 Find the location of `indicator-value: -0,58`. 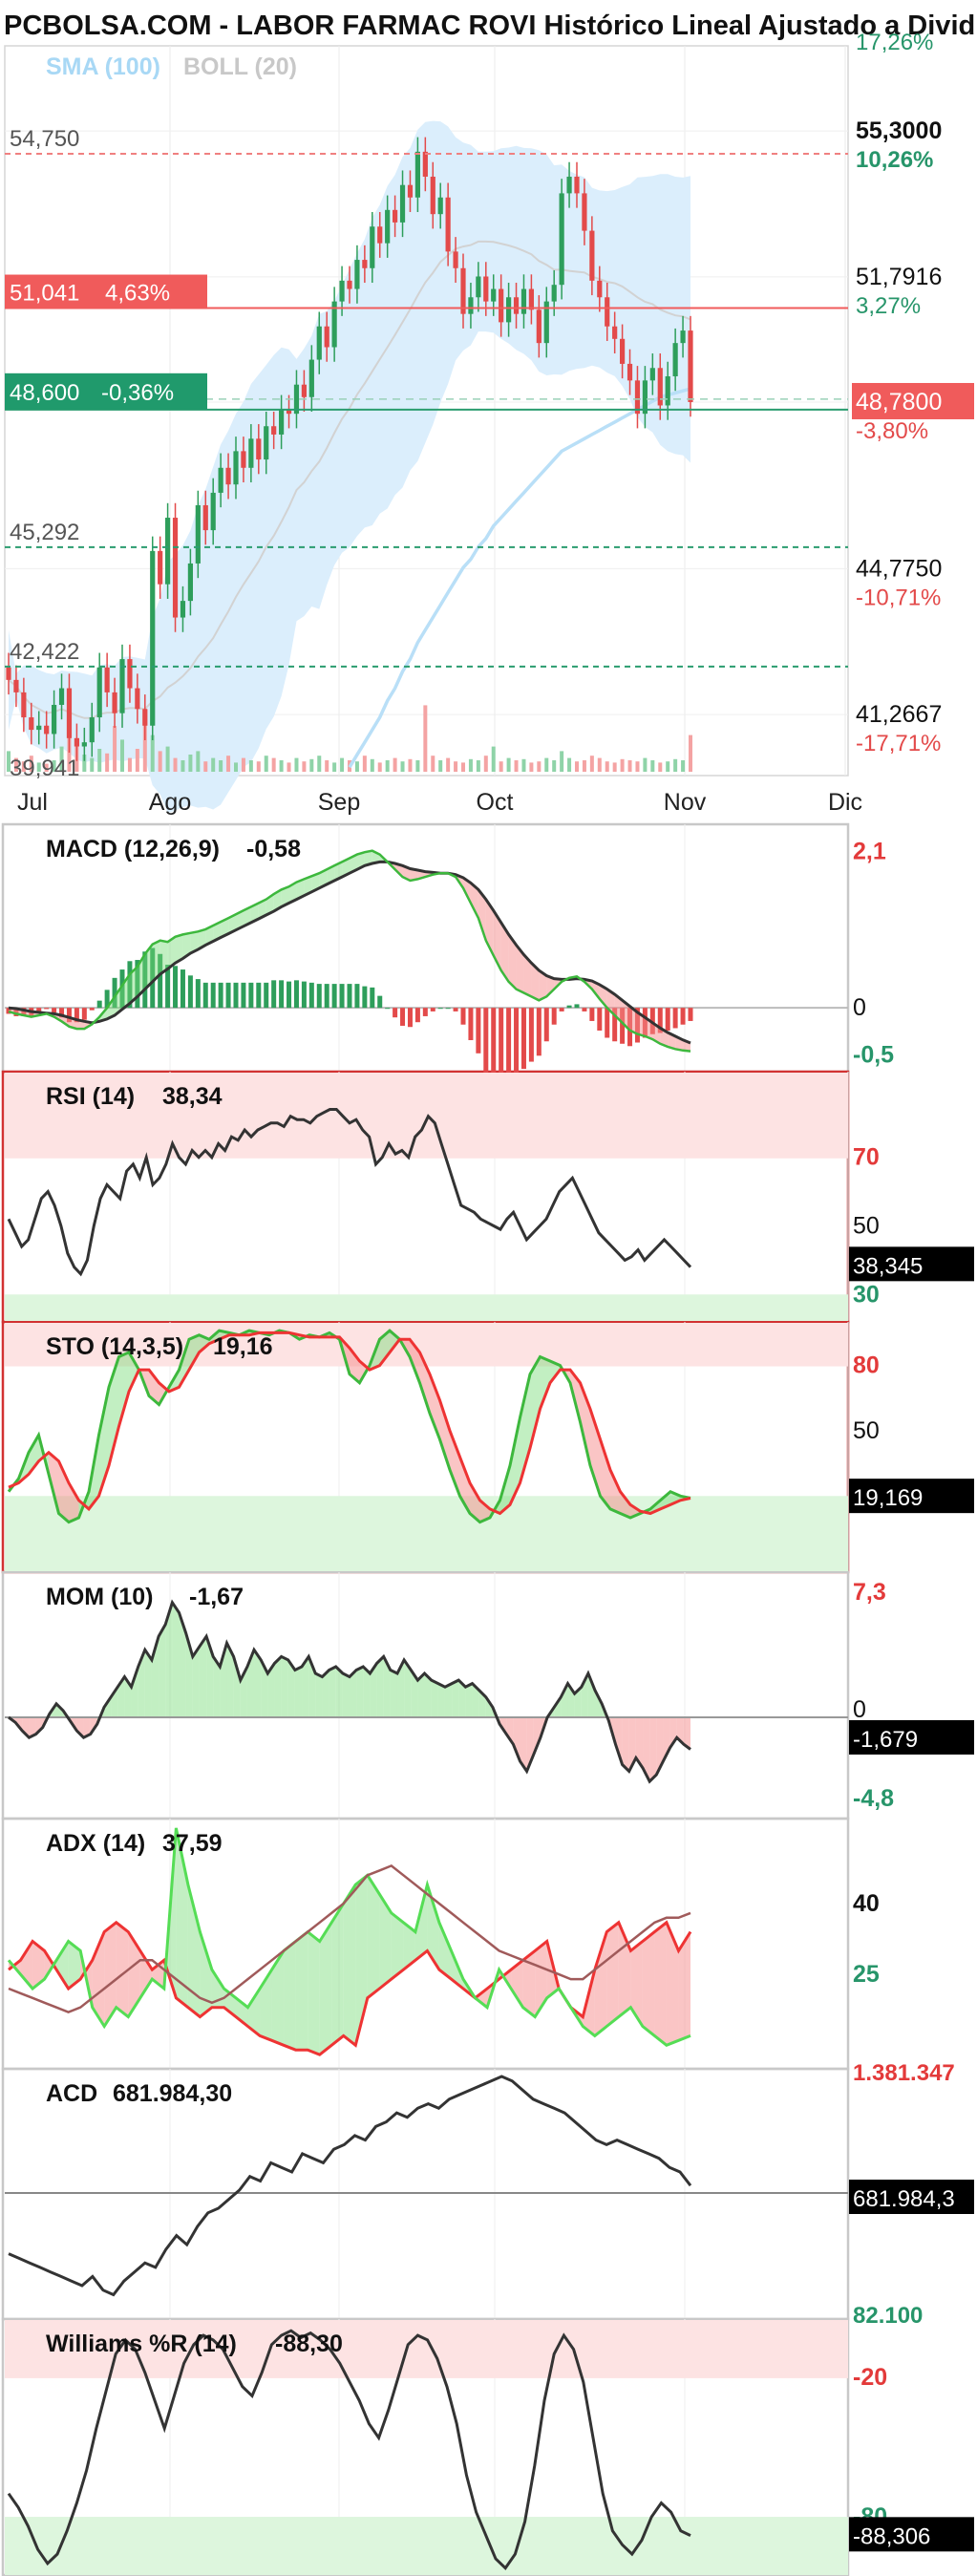

indicator-value: -0,58 is located at coordinates (273, 849).